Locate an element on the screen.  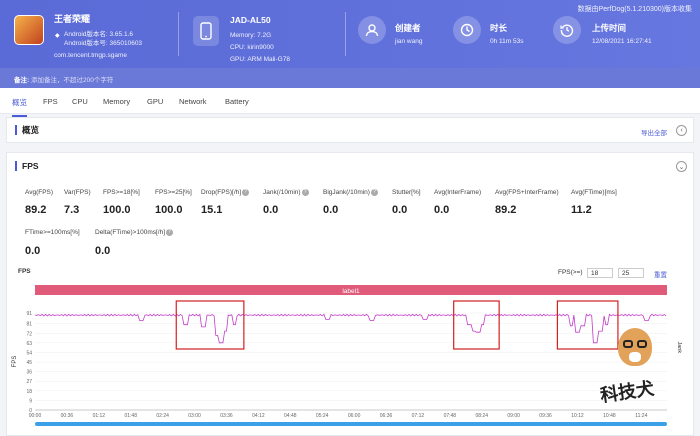
y-tick-label: 91 is located at coordinates (29, 314).